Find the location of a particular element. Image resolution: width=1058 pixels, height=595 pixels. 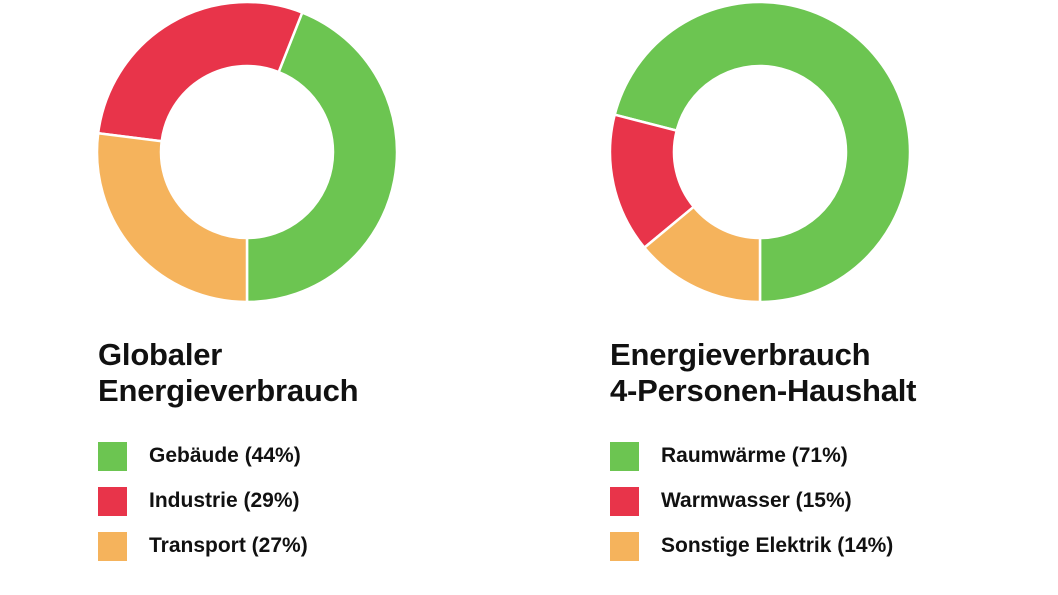

donut-chart-household is located at coordinates (760, 152).